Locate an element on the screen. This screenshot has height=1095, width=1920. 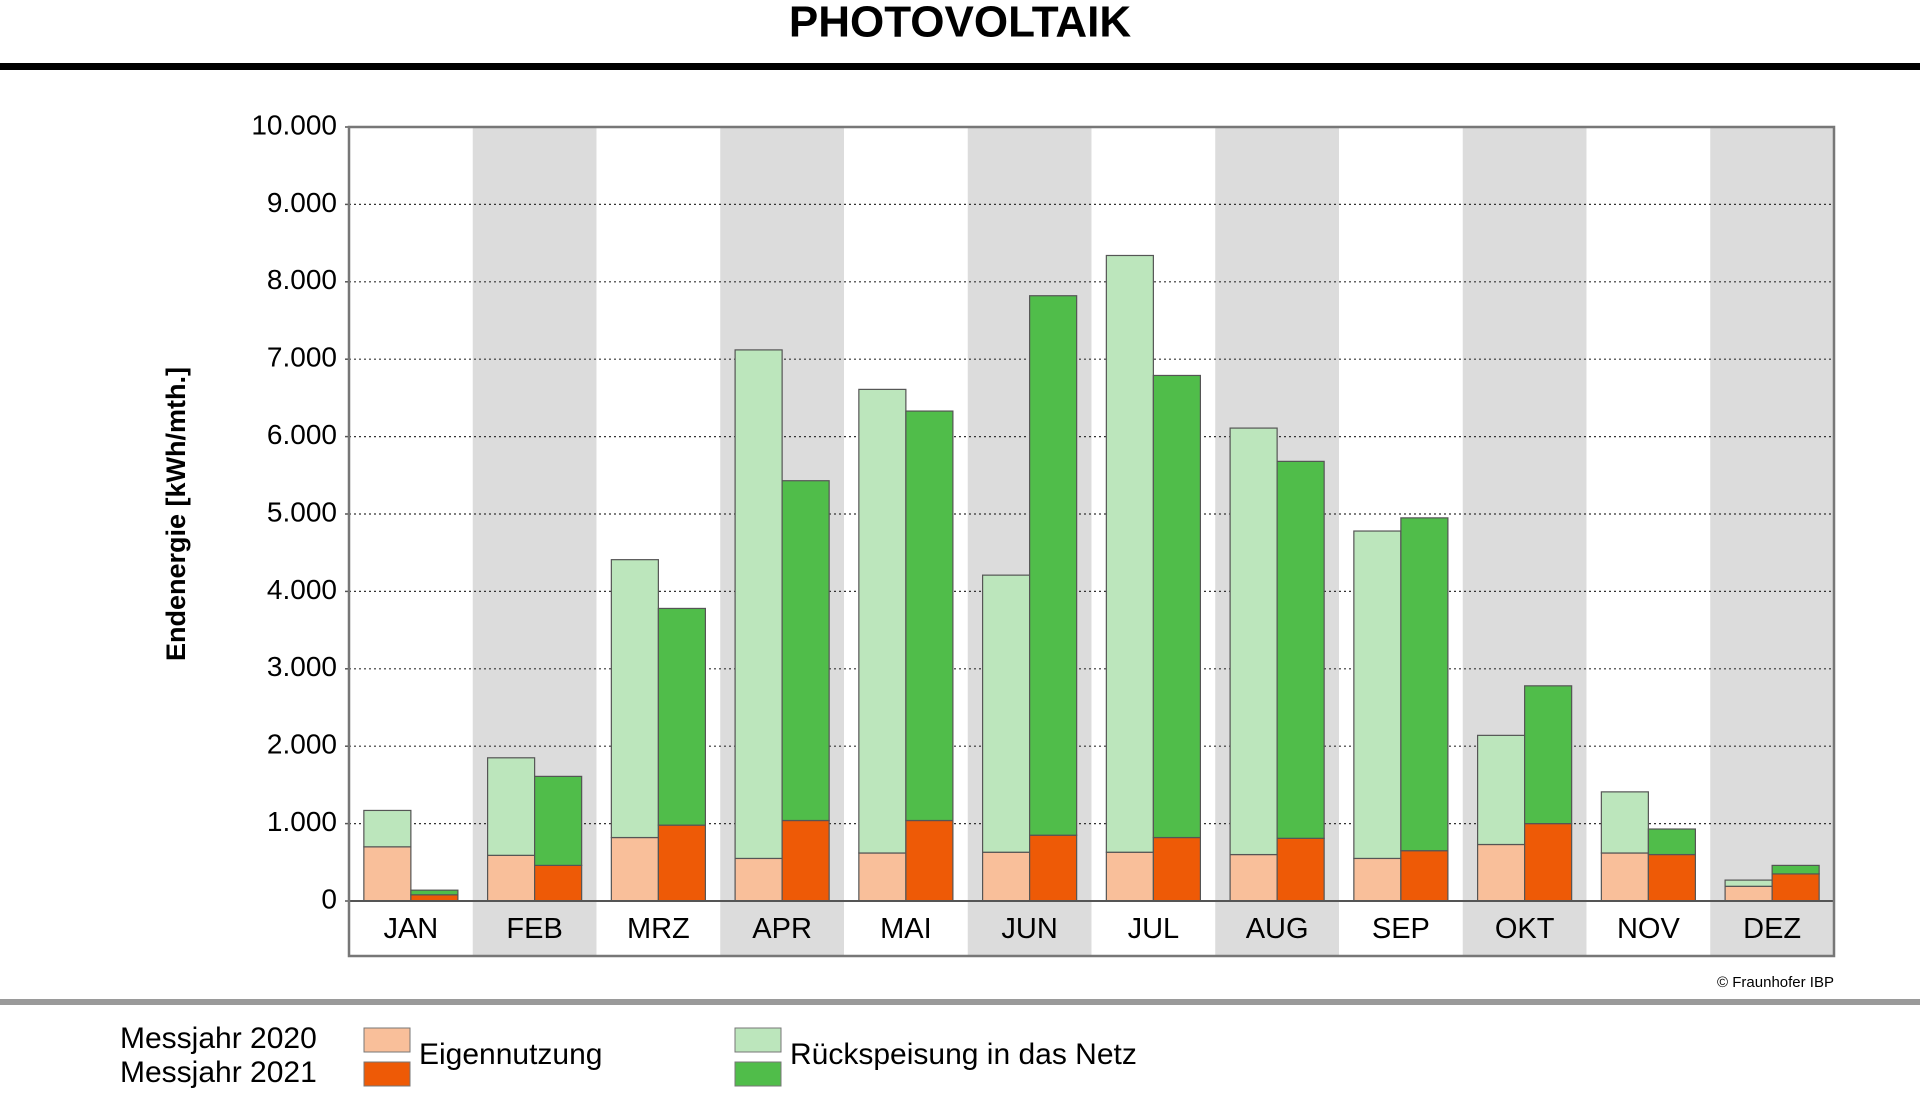
y-tick-label: 1.000 is located at coordinates (302, 821).